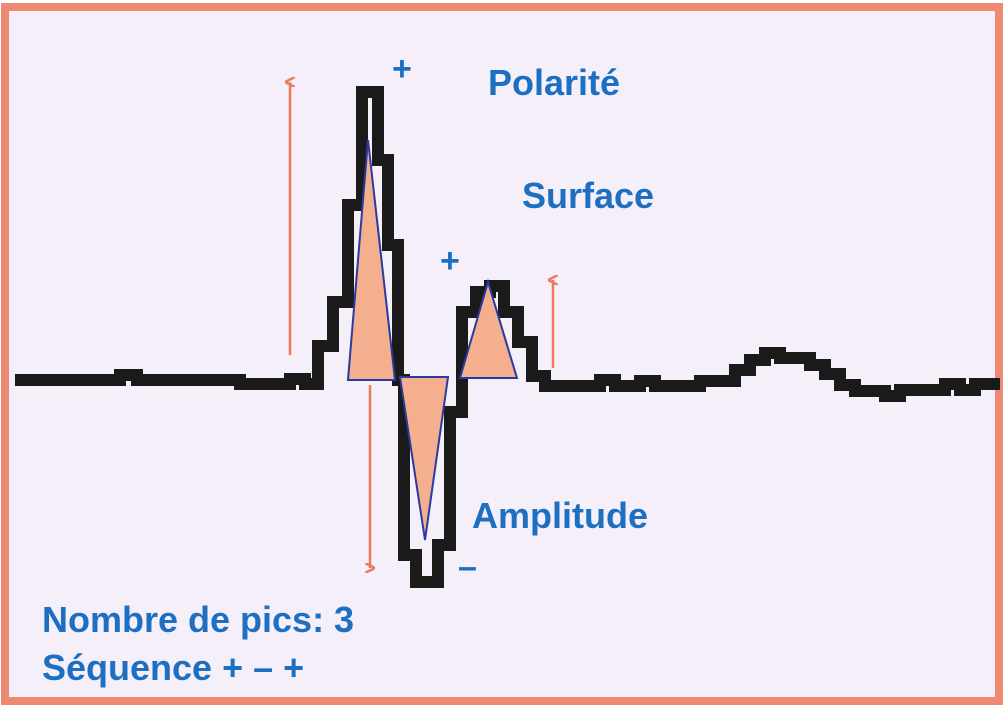 This screenshot has height=706, width=1004. What do you see at coordinates (560, 515) in the screenshot?
I see `label: Amplitude` at bounding box center [560, 515].